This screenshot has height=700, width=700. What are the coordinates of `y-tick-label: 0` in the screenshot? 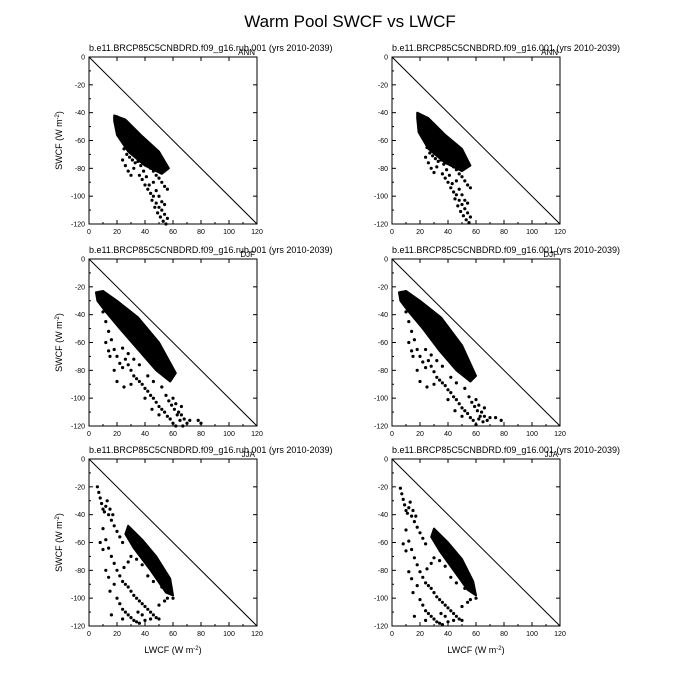 It's located at (83, 460).